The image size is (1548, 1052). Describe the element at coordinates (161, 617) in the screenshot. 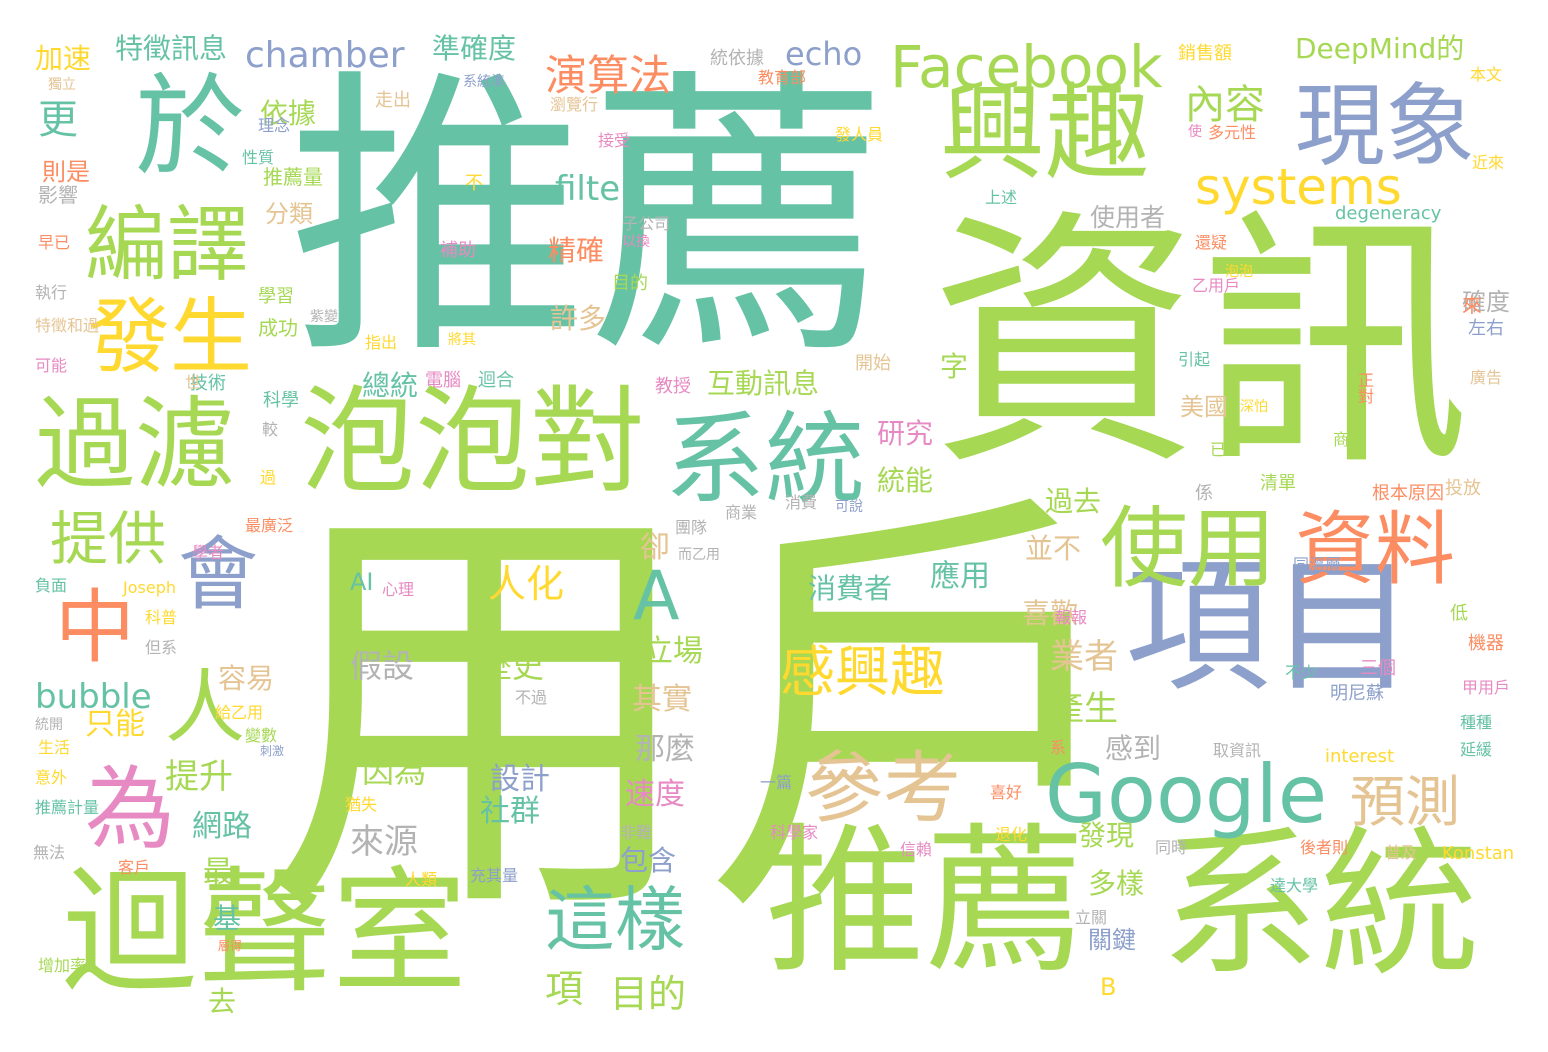

I see `cloud-word: 科普` at that location.